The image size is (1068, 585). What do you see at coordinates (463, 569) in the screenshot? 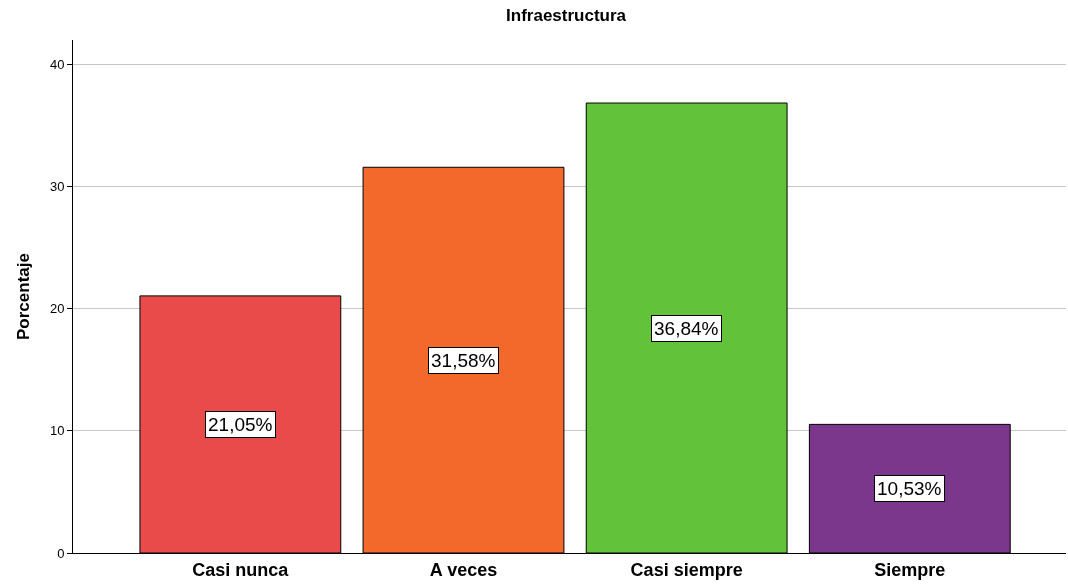
I see `x-tick-label: A veces` at bounding box center [463, 569].